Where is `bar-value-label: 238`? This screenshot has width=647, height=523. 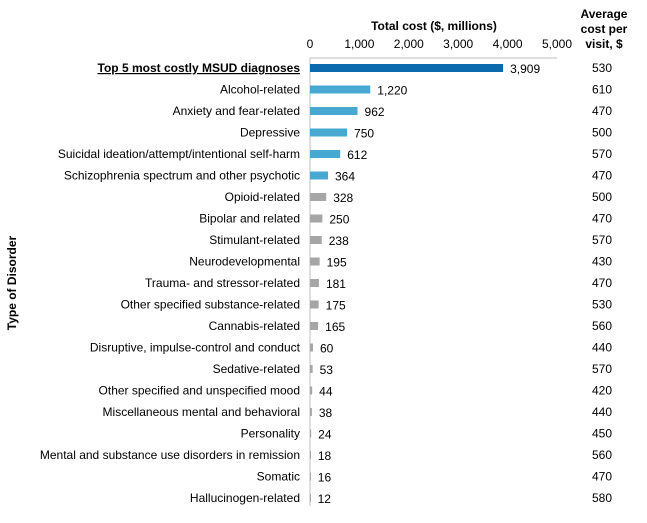 bar-value-label: 238 is located at coordinates (339, 241).